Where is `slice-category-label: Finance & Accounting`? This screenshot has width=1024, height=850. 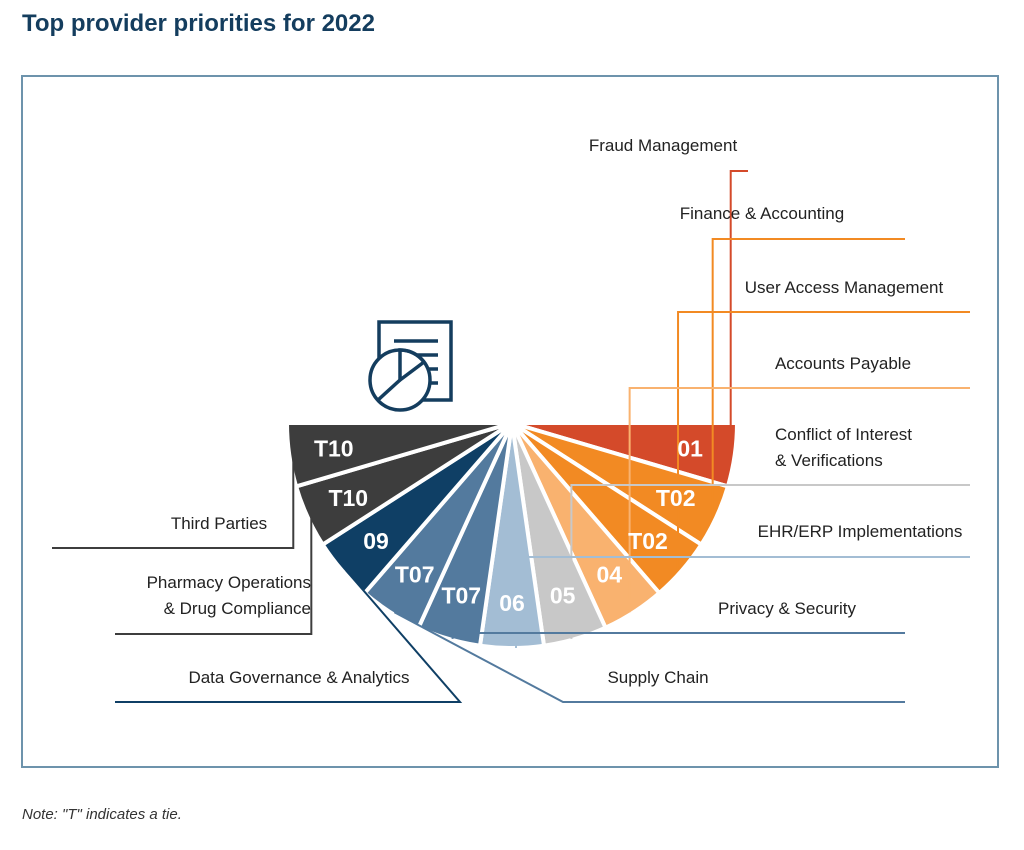 slice-category-label: Finance & Accounting is located at coordinates (762, 213).